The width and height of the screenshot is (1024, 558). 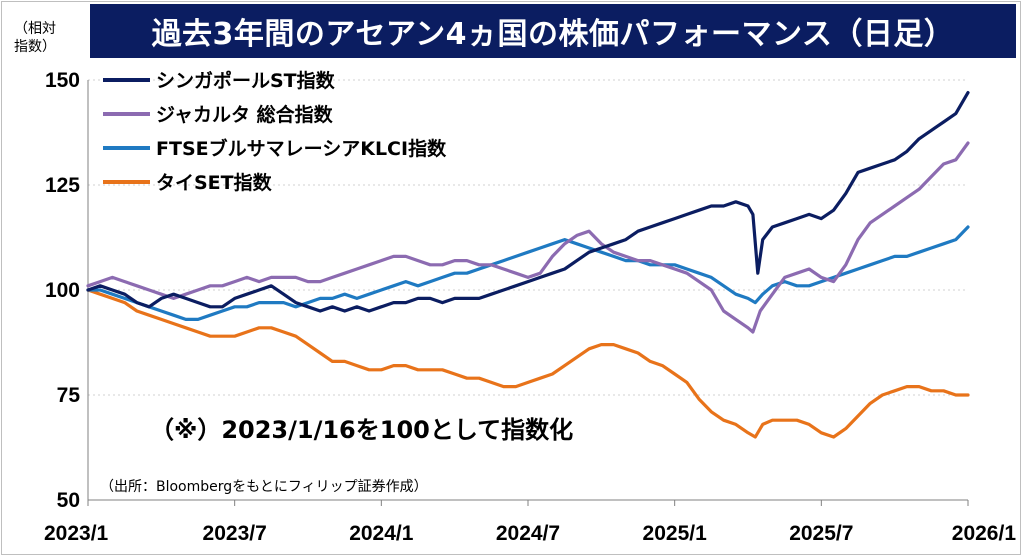 I want to click on y-tick-label: 100, so click(x=62, y=290).